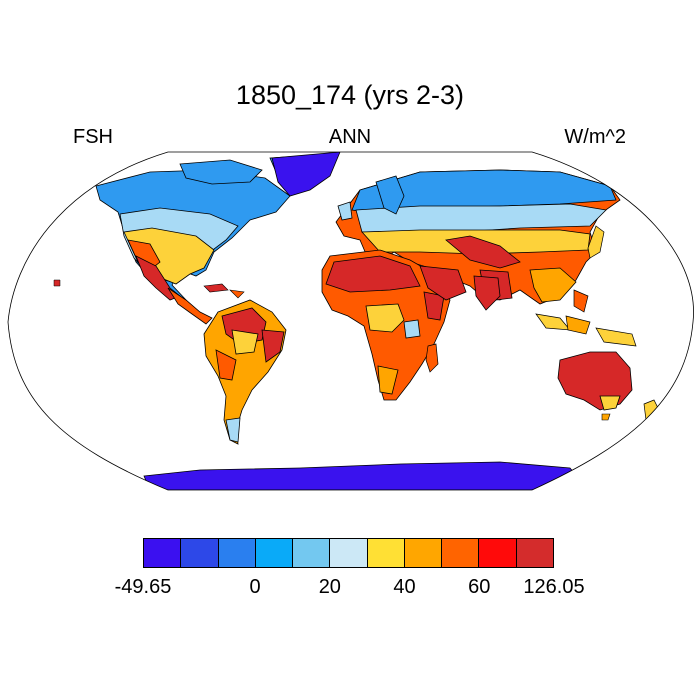 The image size is (700, 700). What do you see at coordinates (595, 137) in the screenshot?
I see `units-label: W/m^2` at bounding box center [595, 137].